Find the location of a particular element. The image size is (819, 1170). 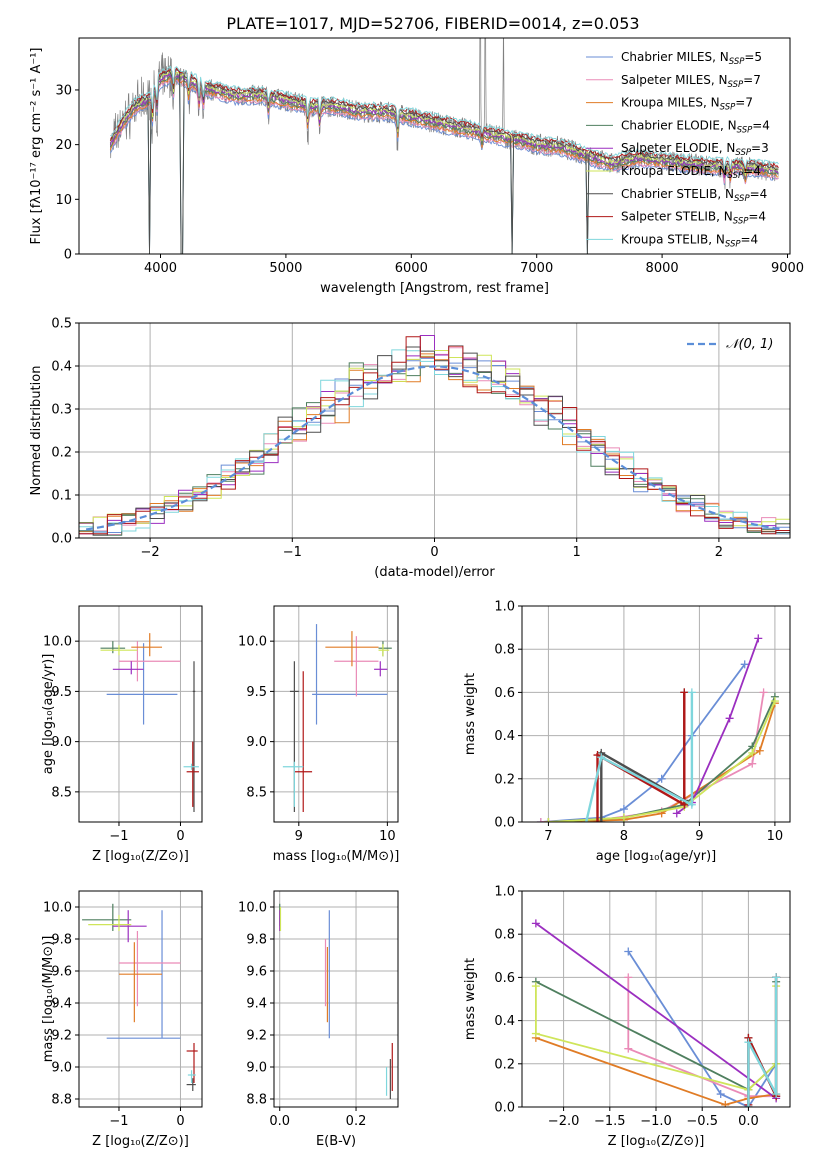

legend-label-salpeter-stelib: Salpeter STELIB, NSSP=4 is located at coordinates (693, 218).